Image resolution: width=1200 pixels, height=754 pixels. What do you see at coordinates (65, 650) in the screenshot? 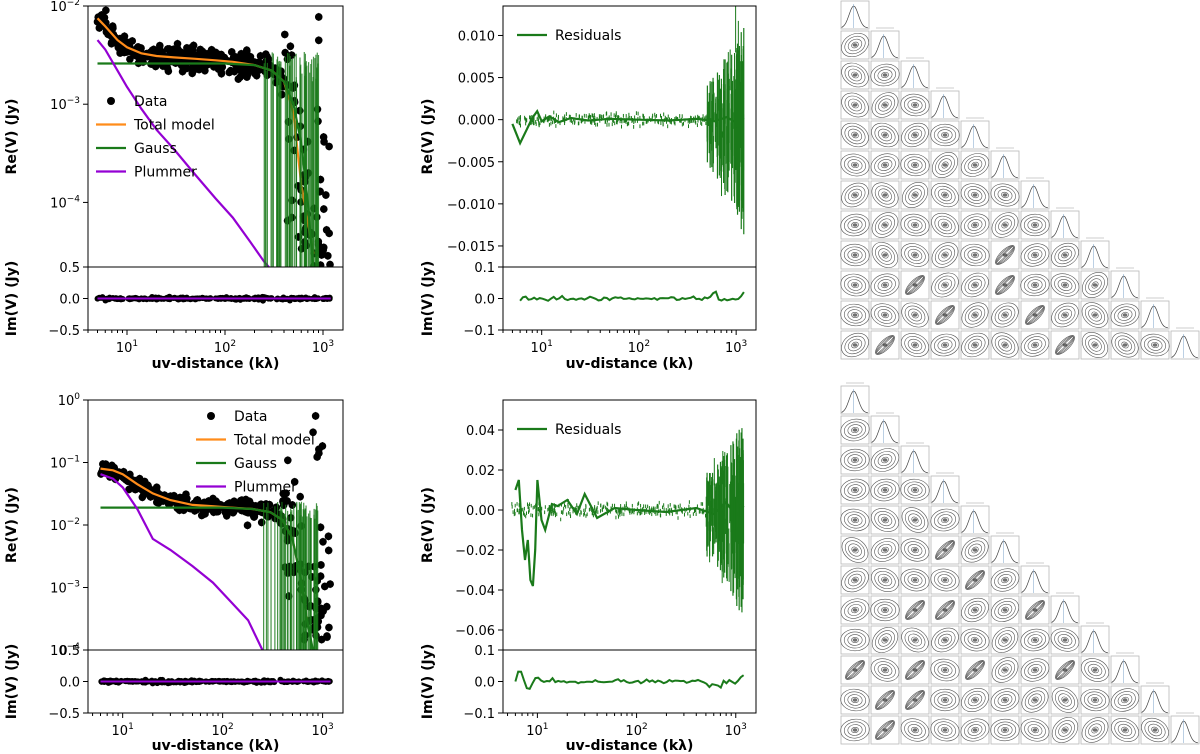
I see `y-tick-label: 10−4` at bounding box center [65, 650].